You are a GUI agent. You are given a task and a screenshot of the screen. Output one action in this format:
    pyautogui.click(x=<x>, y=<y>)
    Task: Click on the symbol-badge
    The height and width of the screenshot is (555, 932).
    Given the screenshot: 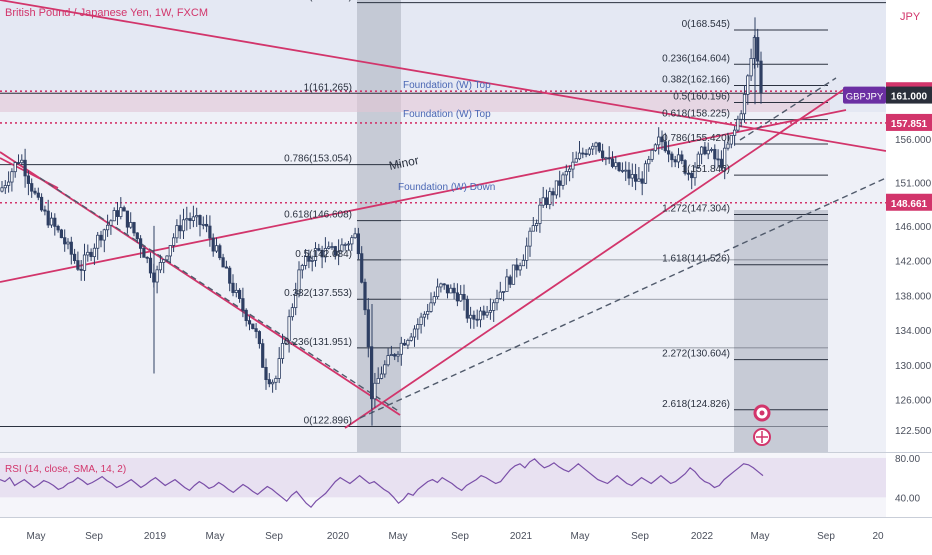 What is the action you would take?
    pyautogui.click(x=864, y=95)
    